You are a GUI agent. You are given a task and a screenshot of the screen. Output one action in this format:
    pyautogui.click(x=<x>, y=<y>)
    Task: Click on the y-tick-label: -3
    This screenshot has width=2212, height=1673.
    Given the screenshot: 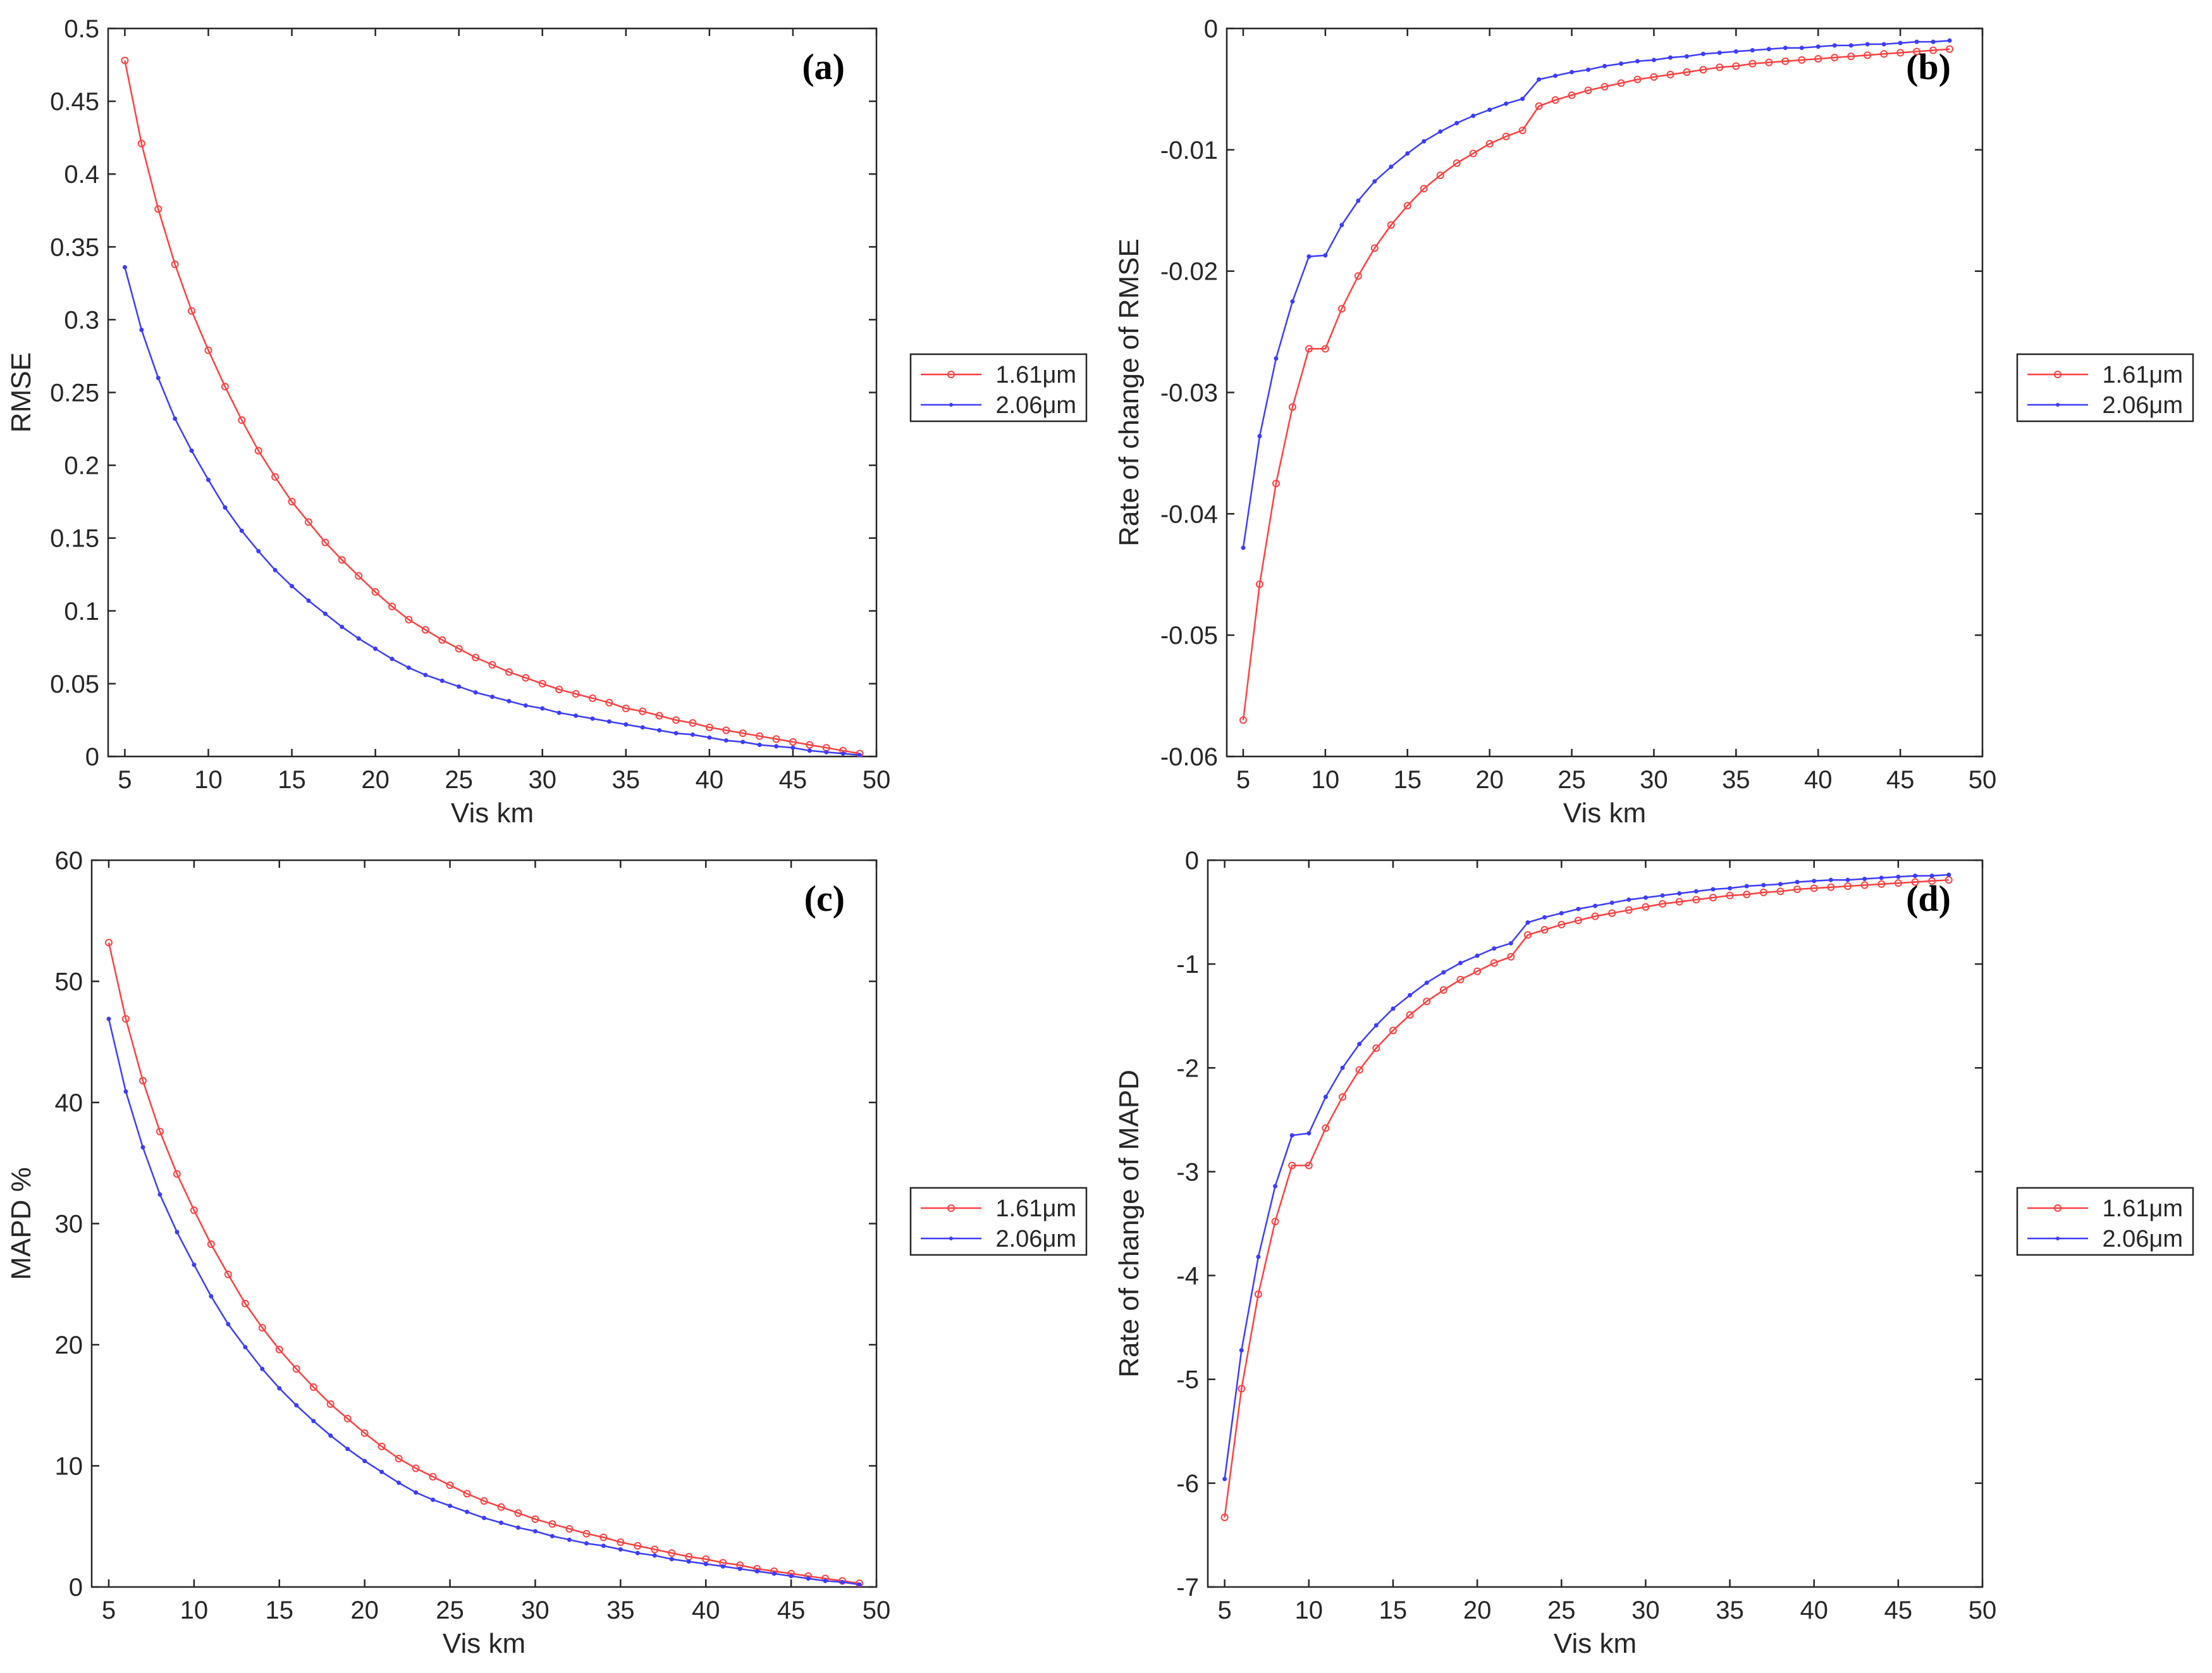 What is the action you would take?
    pyautogui.click(x=1187, y=1172)
    